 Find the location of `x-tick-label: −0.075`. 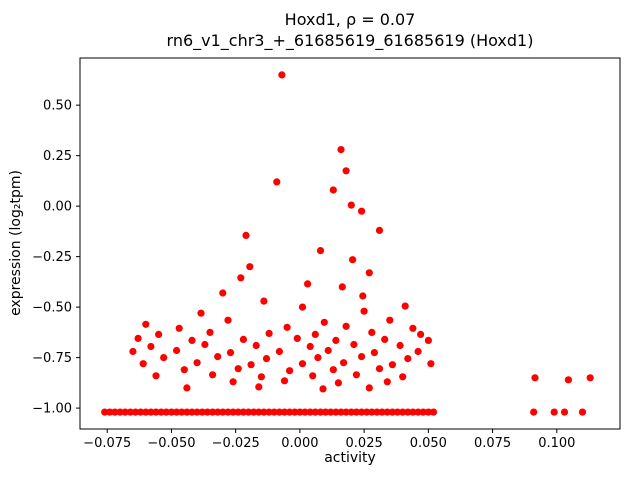

x-tick-label: −0.075 is located at coordinates (107, 443).